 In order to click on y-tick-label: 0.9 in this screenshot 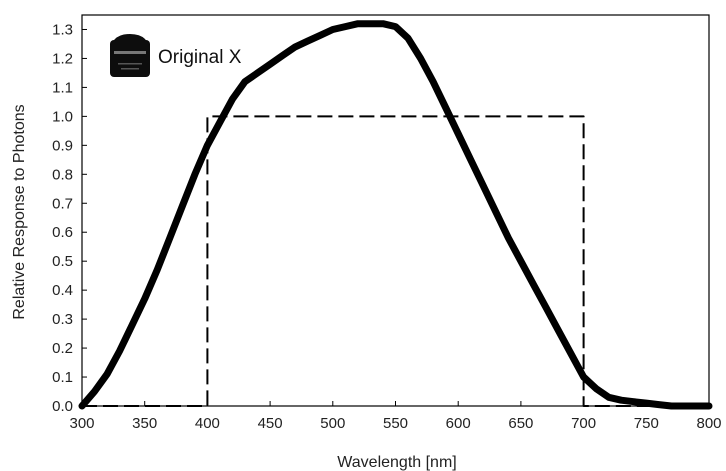, I will do `click(62, 145)`.